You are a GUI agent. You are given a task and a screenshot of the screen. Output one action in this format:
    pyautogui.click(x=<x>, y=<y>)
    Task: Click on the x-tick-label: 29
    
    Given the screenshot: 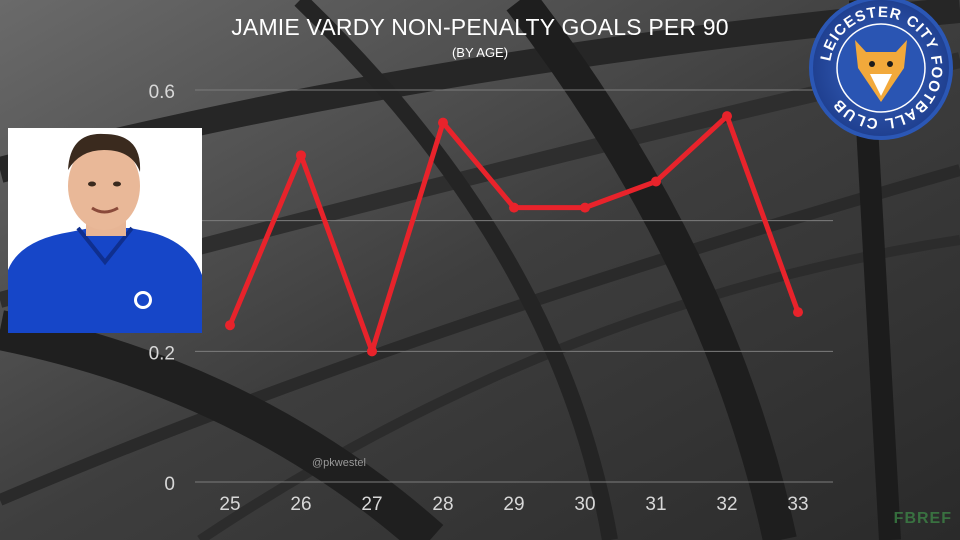 What is the action you would take?
    pyautogui.click(x=513, y=504)
    